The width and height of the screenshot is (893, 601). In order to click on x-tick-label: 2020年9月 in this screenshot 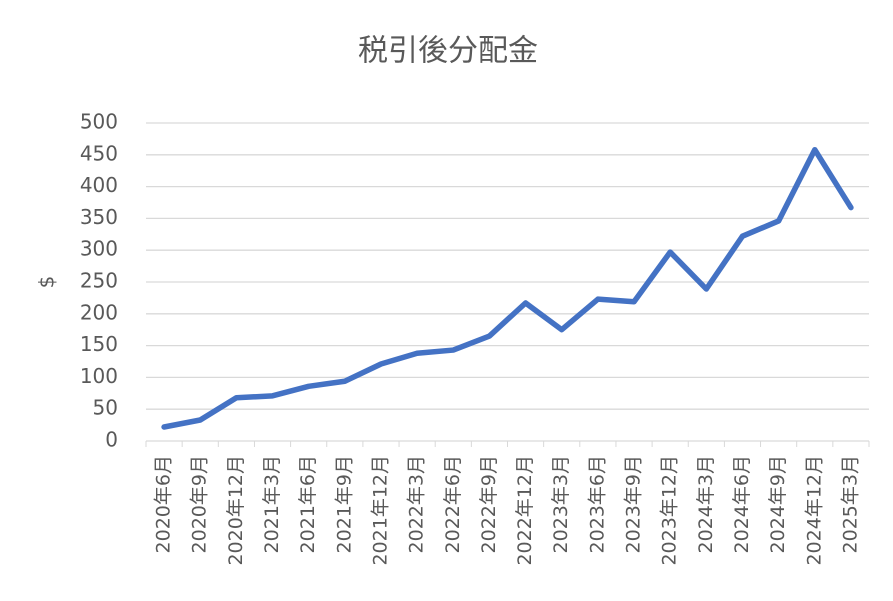, I will do `click(200, 504)`.